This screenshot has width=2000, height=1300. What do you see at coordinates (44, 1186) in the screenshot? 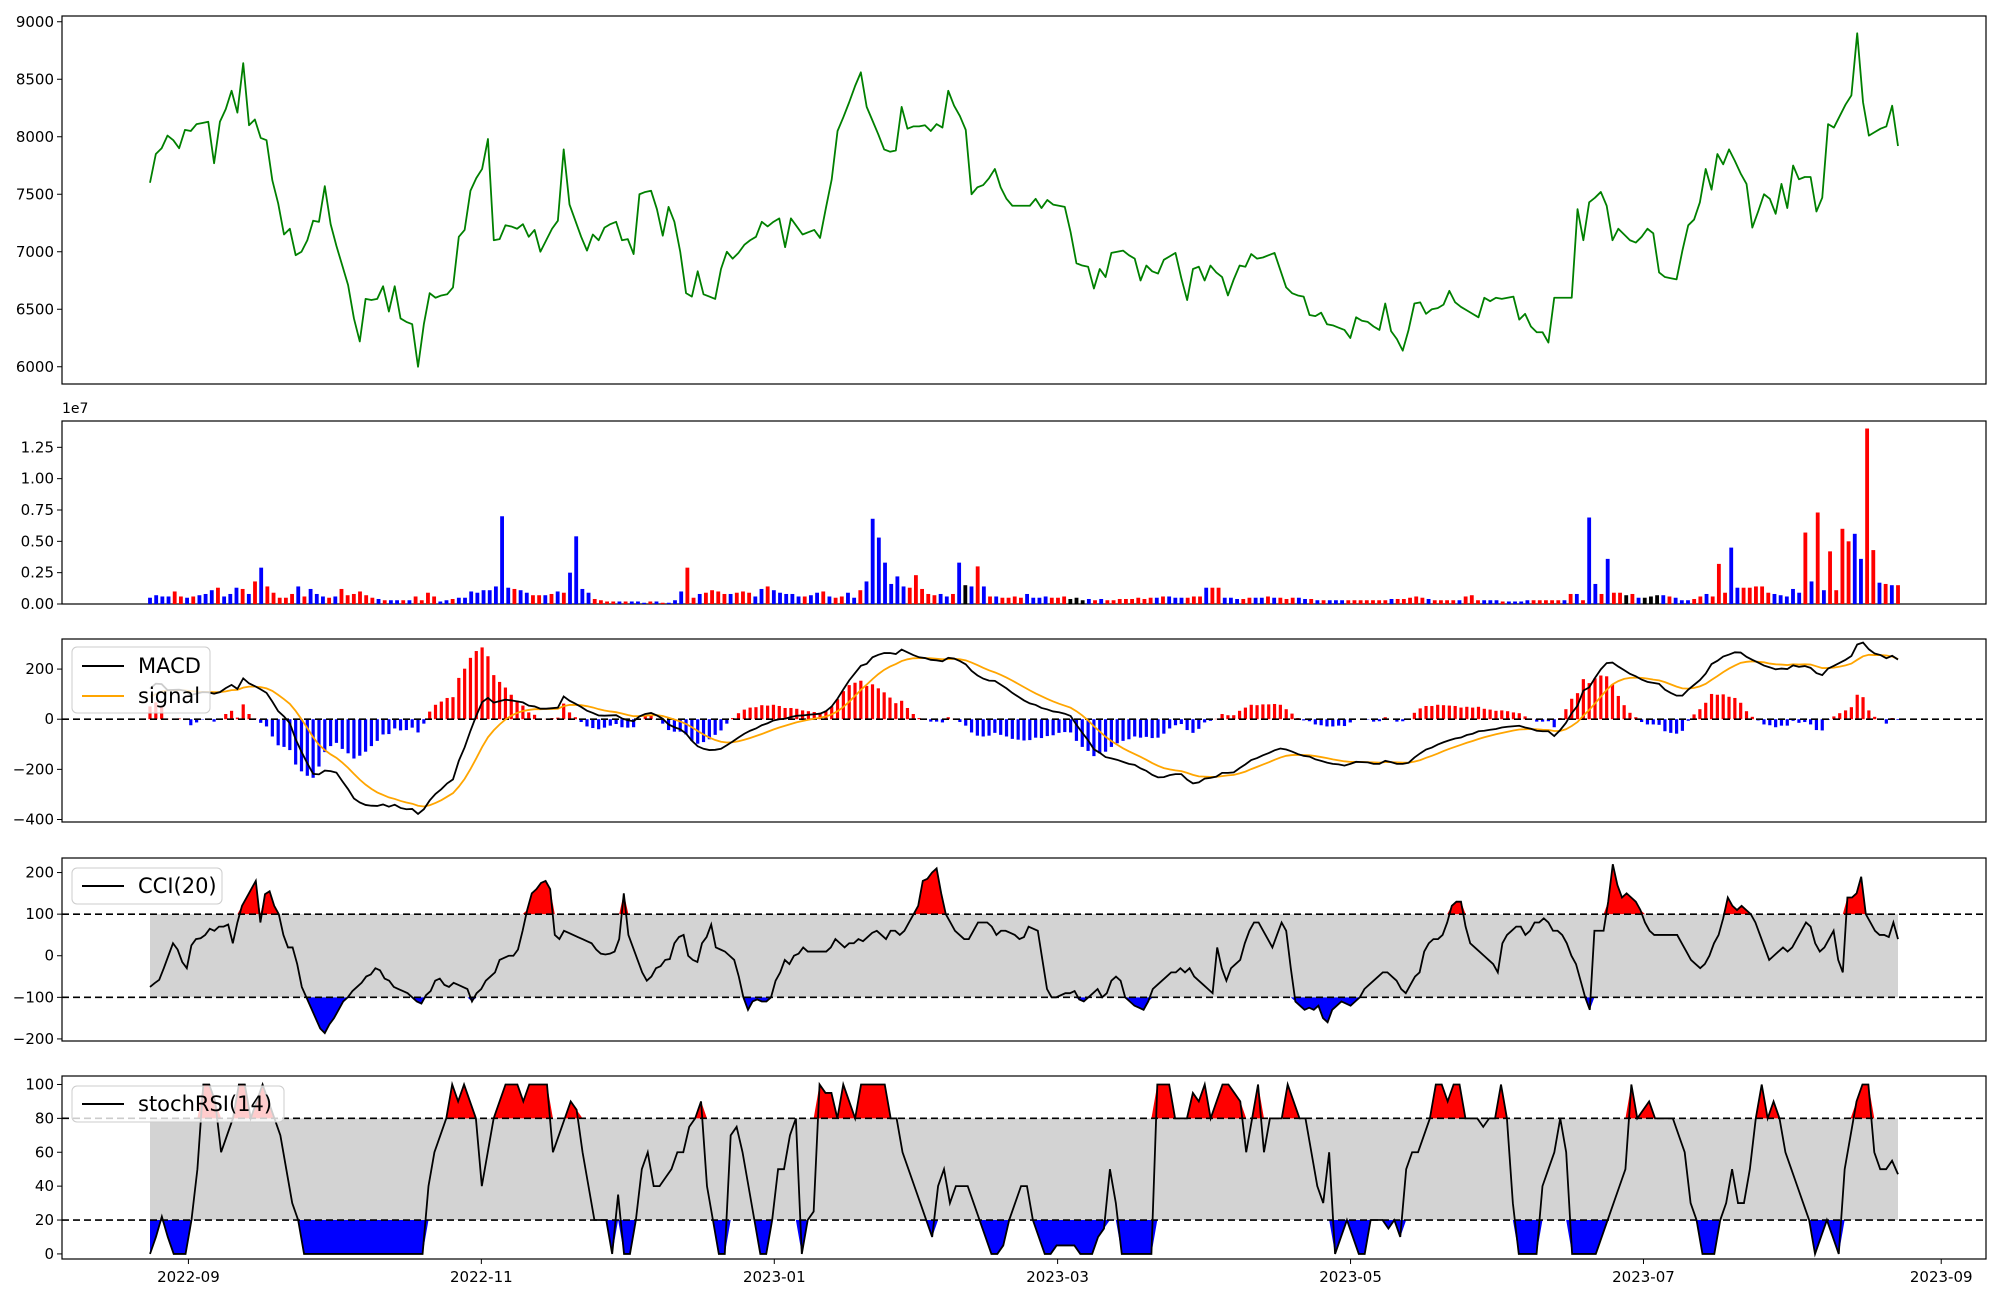
I see `stochrsi-y-tick-label: 40` at bounding box center [44, 1186].